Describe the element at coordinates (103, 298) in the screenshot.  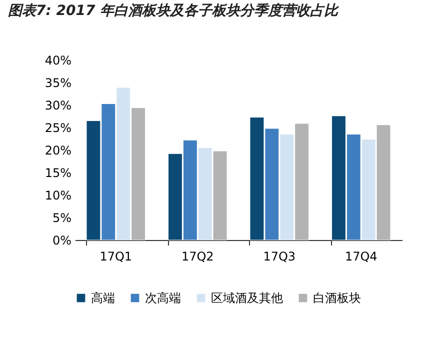
I see `legend-label: 高端` at that location.